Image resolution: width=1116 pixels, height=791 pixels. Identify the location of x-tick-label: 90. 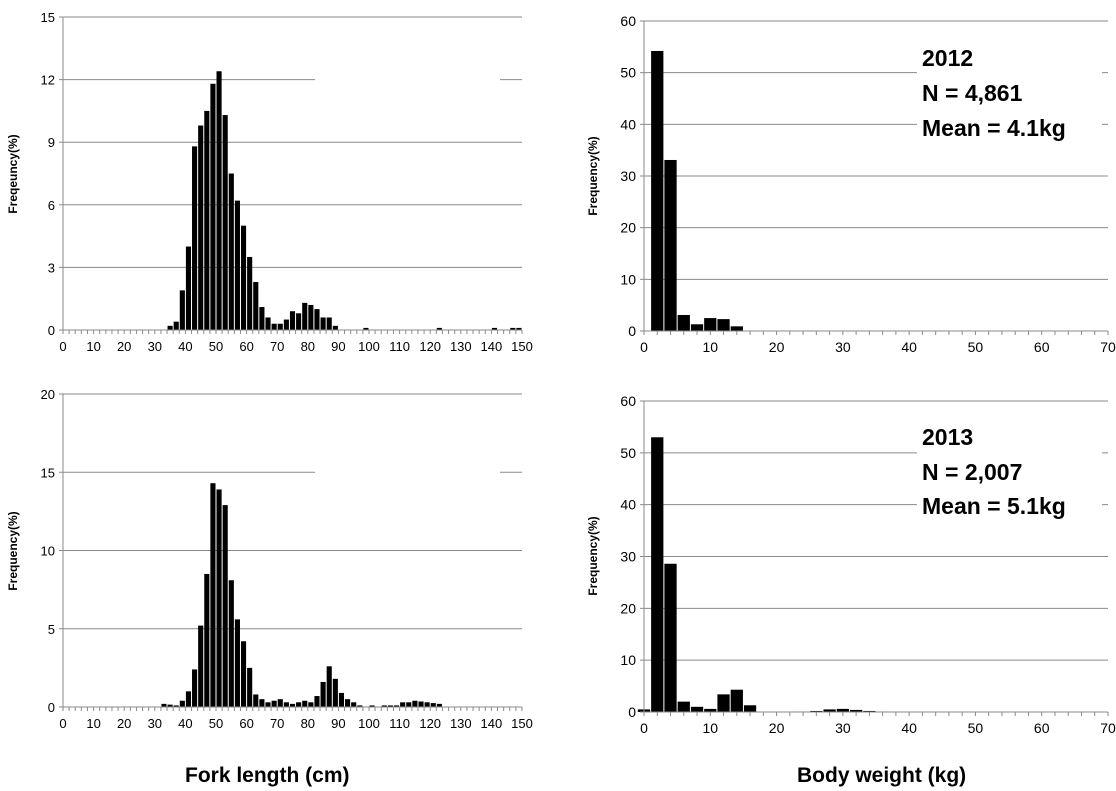
(338, 346).